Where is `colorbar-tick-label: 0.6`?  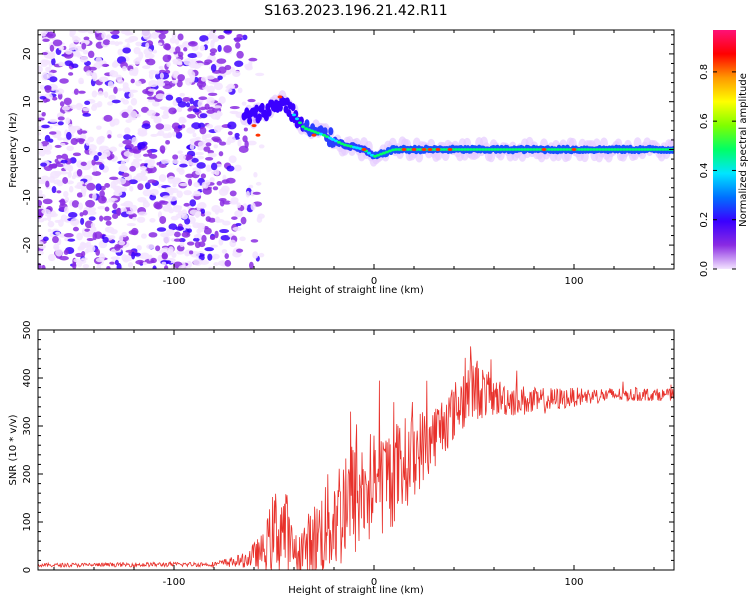
colorbar-tick-label: 0.6 is located at coordinates (704, 121).